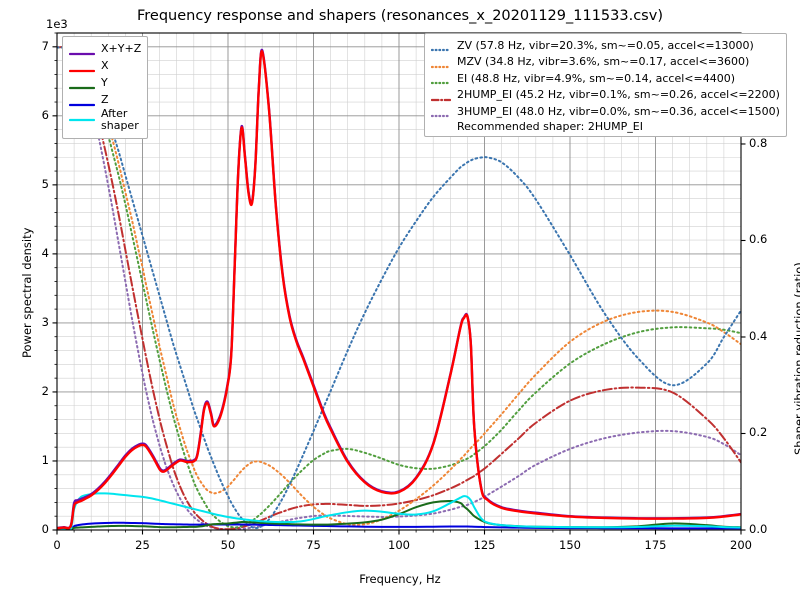 The height and width of the screenshot is (600, 800). I want to click on y-tick-label-left: 1, so click(45, 459).